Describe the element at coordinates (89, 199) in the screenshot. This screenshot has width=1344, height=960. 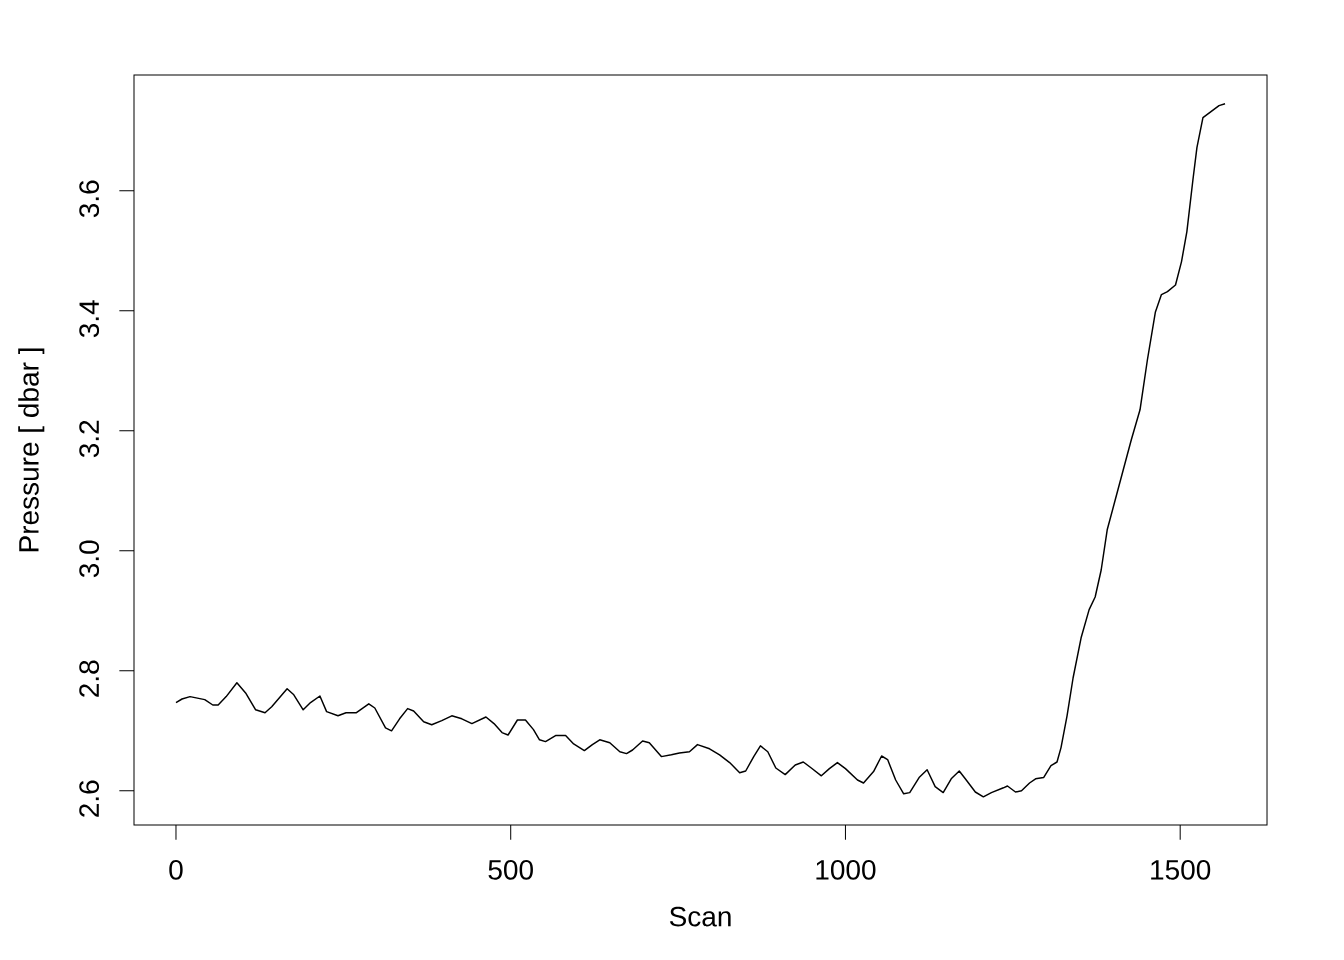
I see `y-tick-label: 3.6` at that location.